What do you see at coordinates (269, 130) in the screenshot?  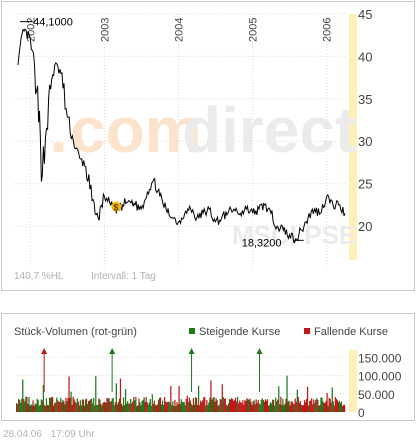 I see `watermark-direct: direct` at bounding box center [269, 130].